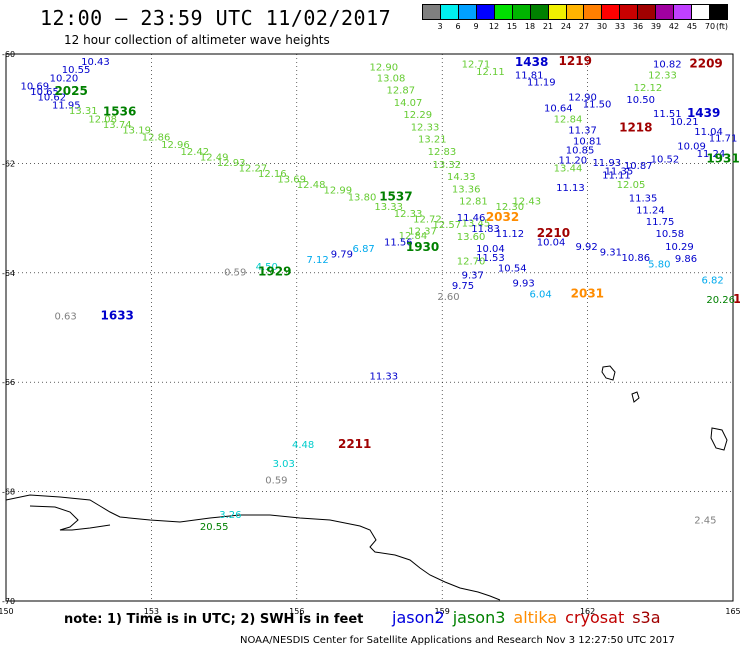  What do you see at coordinates (8, 273) in the screenshot?
I see `y-tick-label: -64` at bounding box center [8, 273].